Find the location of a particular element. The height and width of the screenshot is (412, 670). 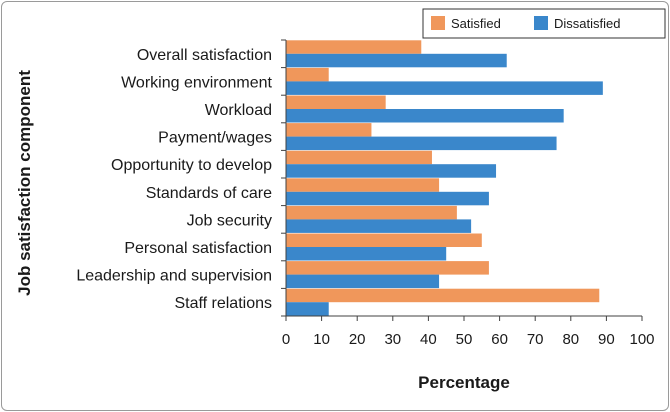

x-tick-label: 30 is located at coordinates (392, 339).